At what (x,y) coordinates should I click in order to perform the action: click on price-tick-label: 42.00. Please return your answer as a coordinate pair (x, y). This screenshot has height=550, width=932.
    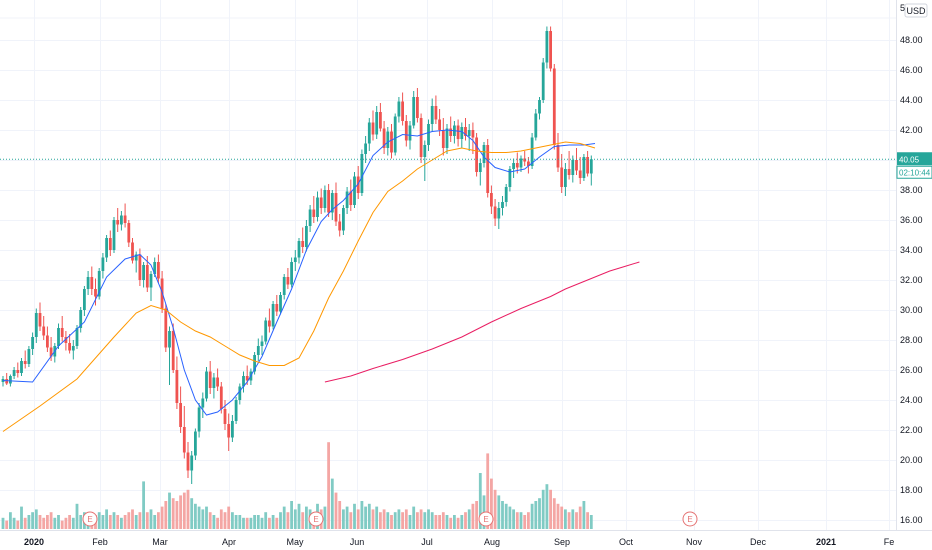
    Looking at the image, I should click on (911, 130).